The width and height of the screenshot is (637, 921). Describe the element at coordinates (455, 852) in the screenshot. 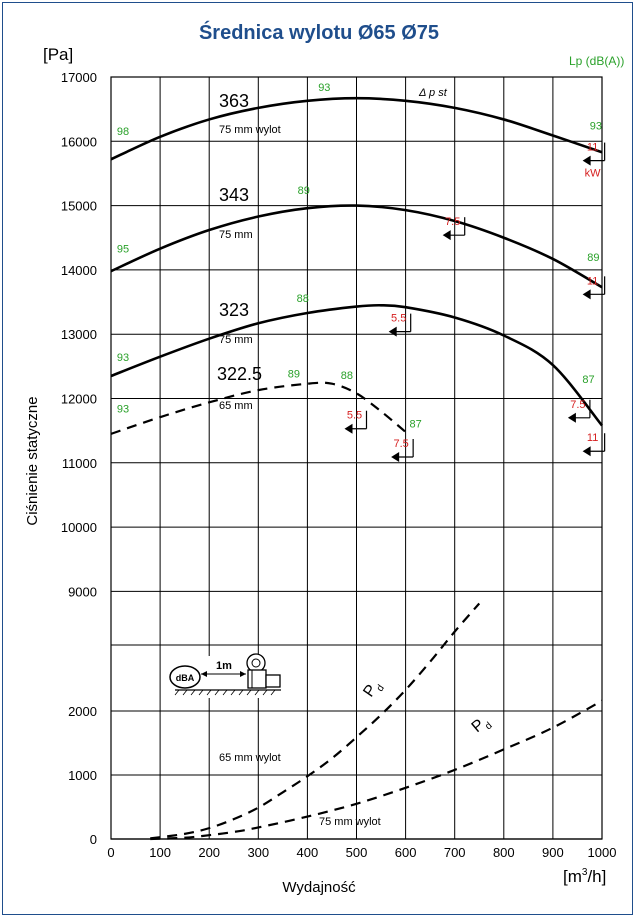

I see `x-tick-label: 700` at that location.